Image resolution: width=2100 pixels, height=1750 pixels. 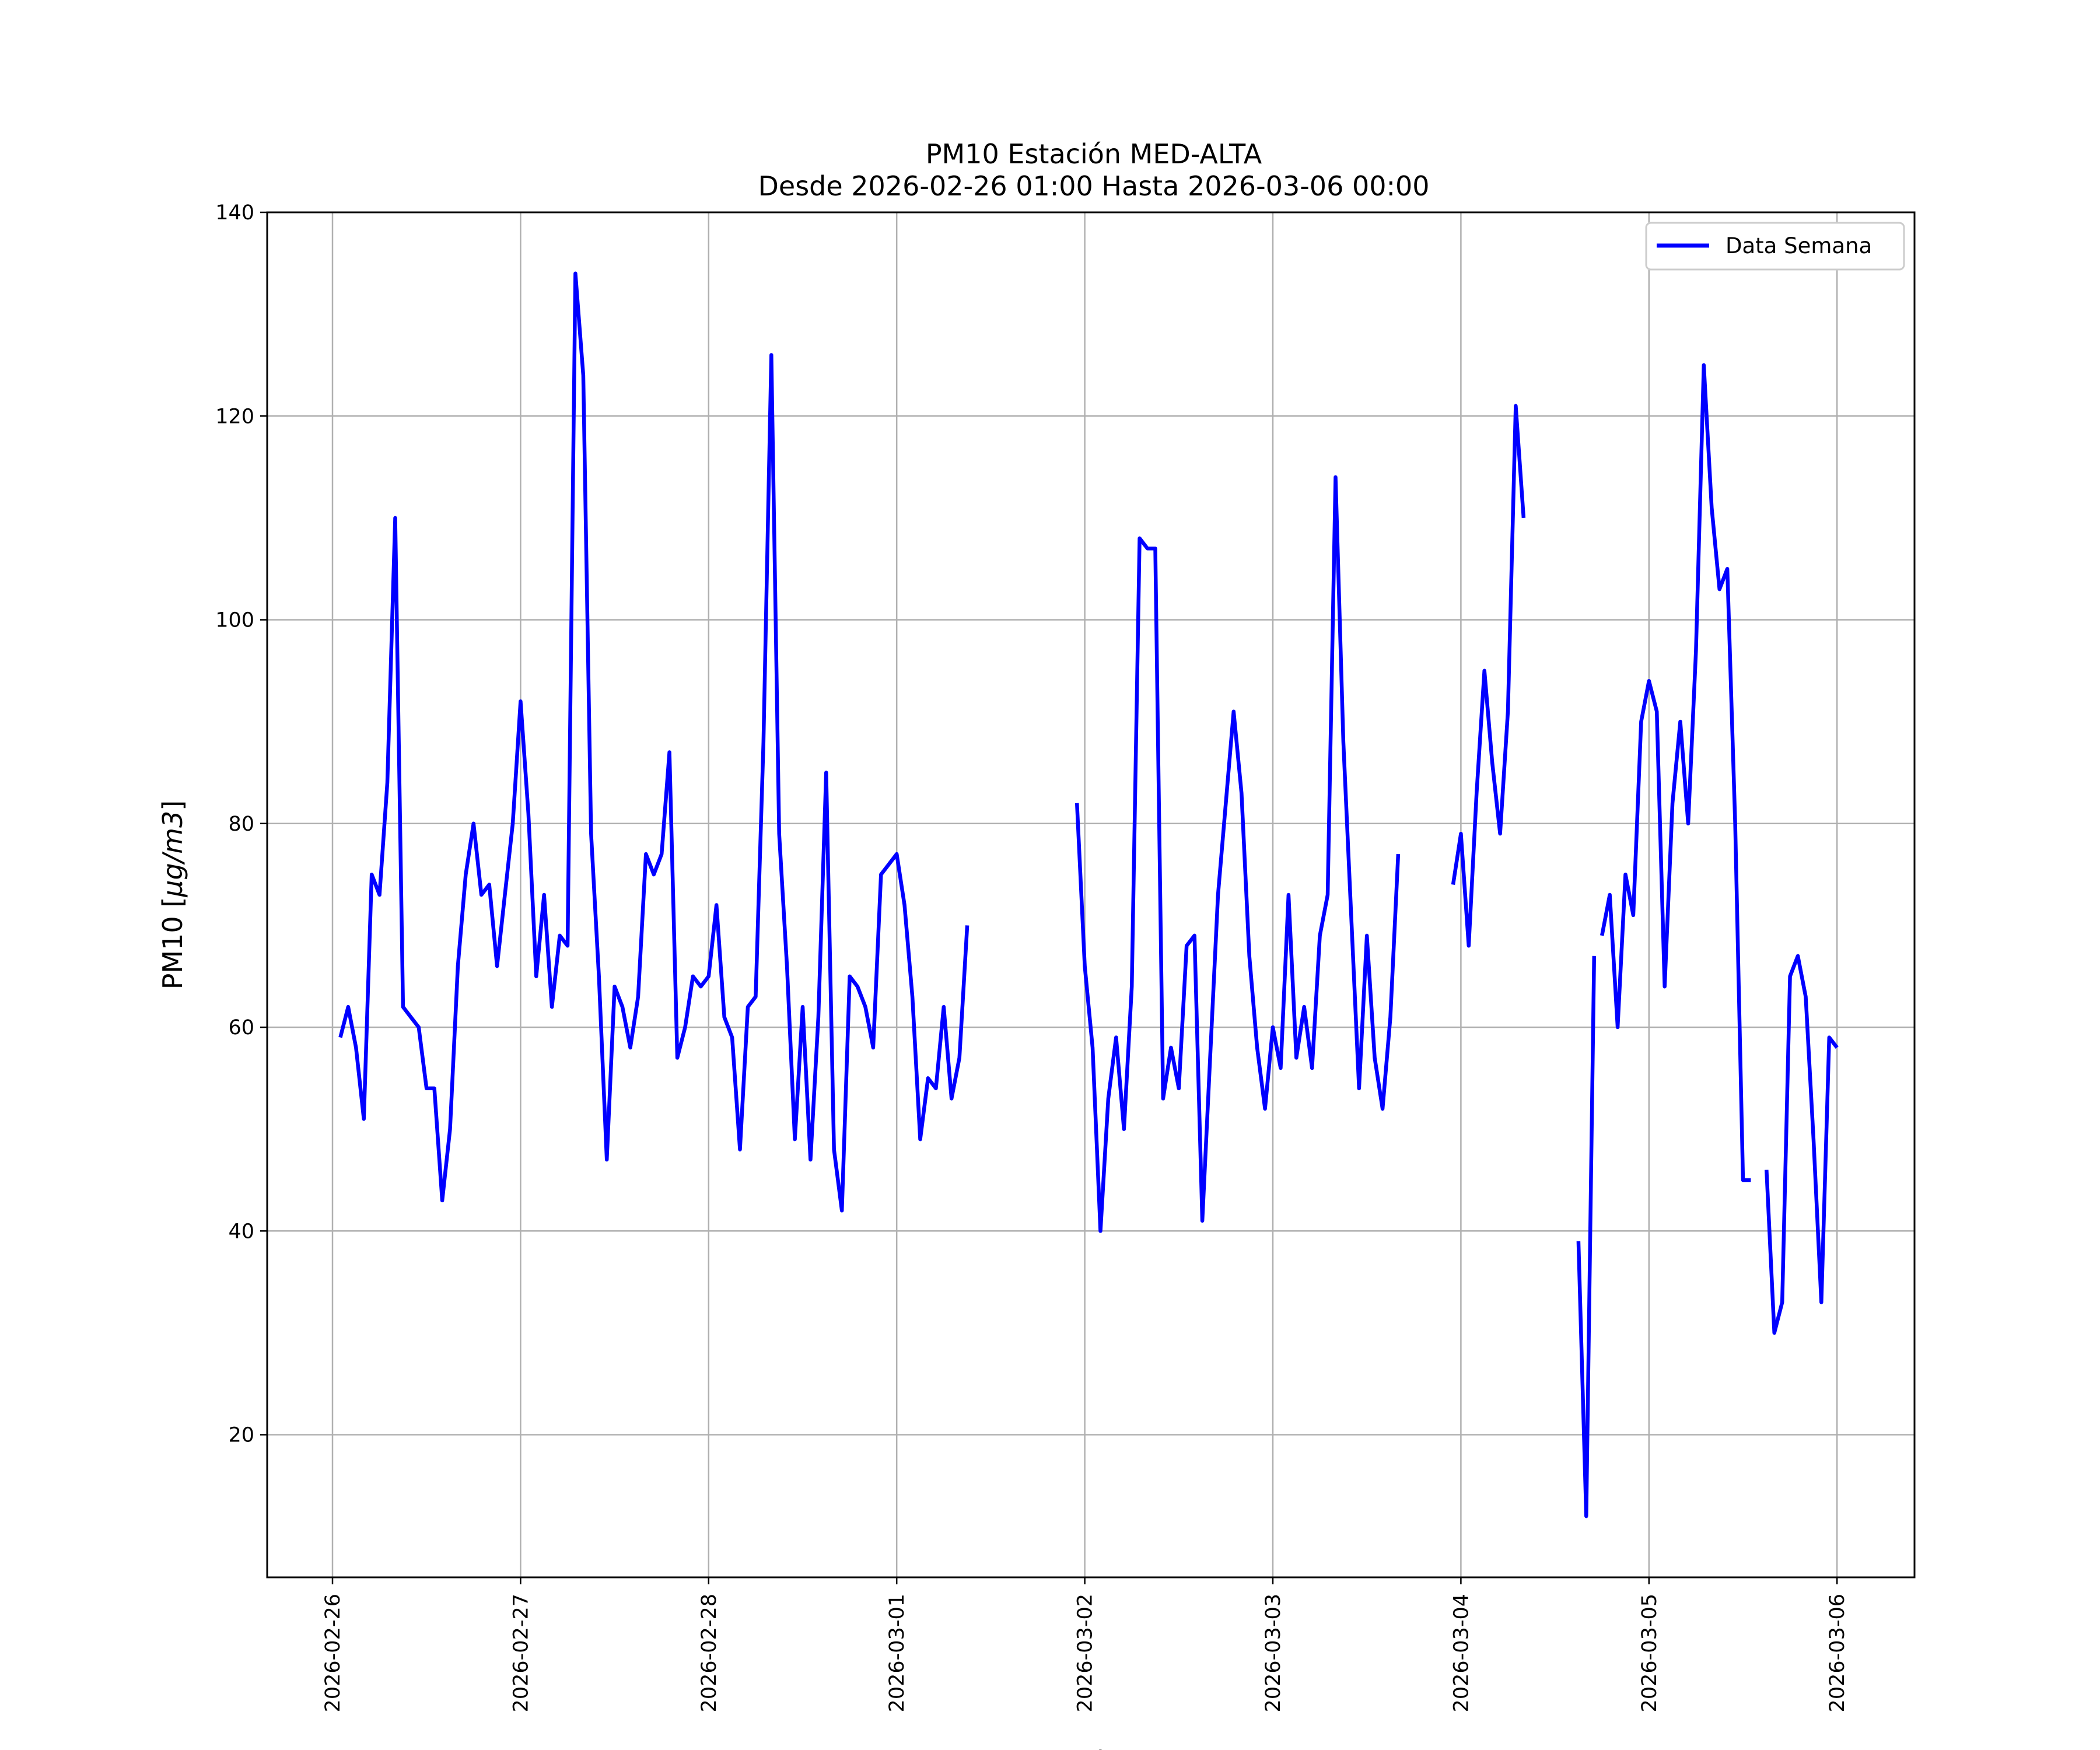 What do you see at coordinates (173, 854) in the screenshot?
I see `y-axis-label-unit: μg/m3` at bounding box center [173, 854].